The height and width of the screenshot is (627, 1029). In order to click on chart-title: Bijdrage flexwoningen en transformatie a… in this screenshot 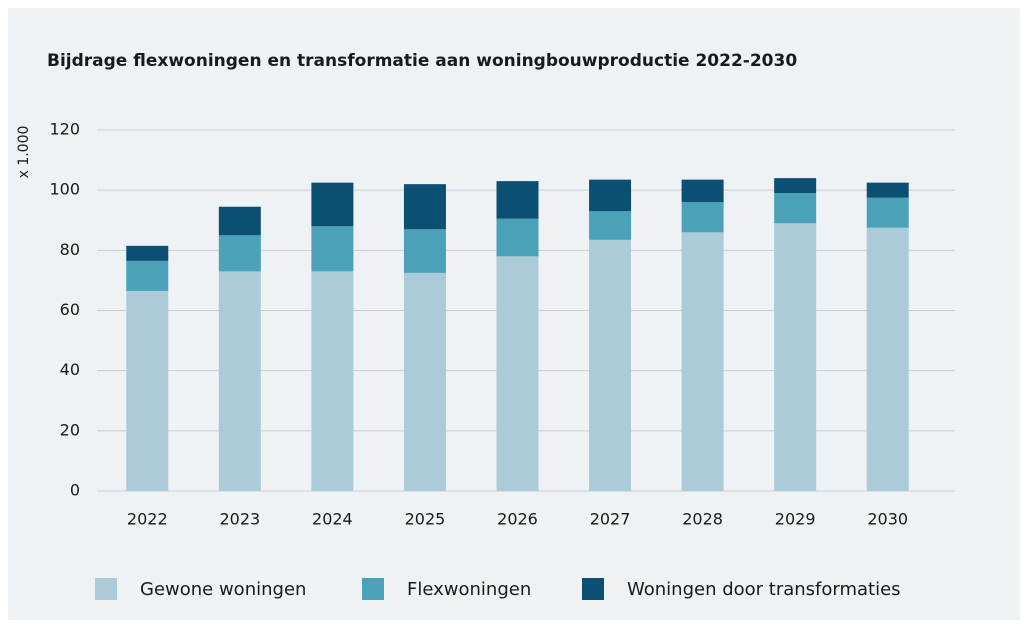, I will do `click(422, 61)`.